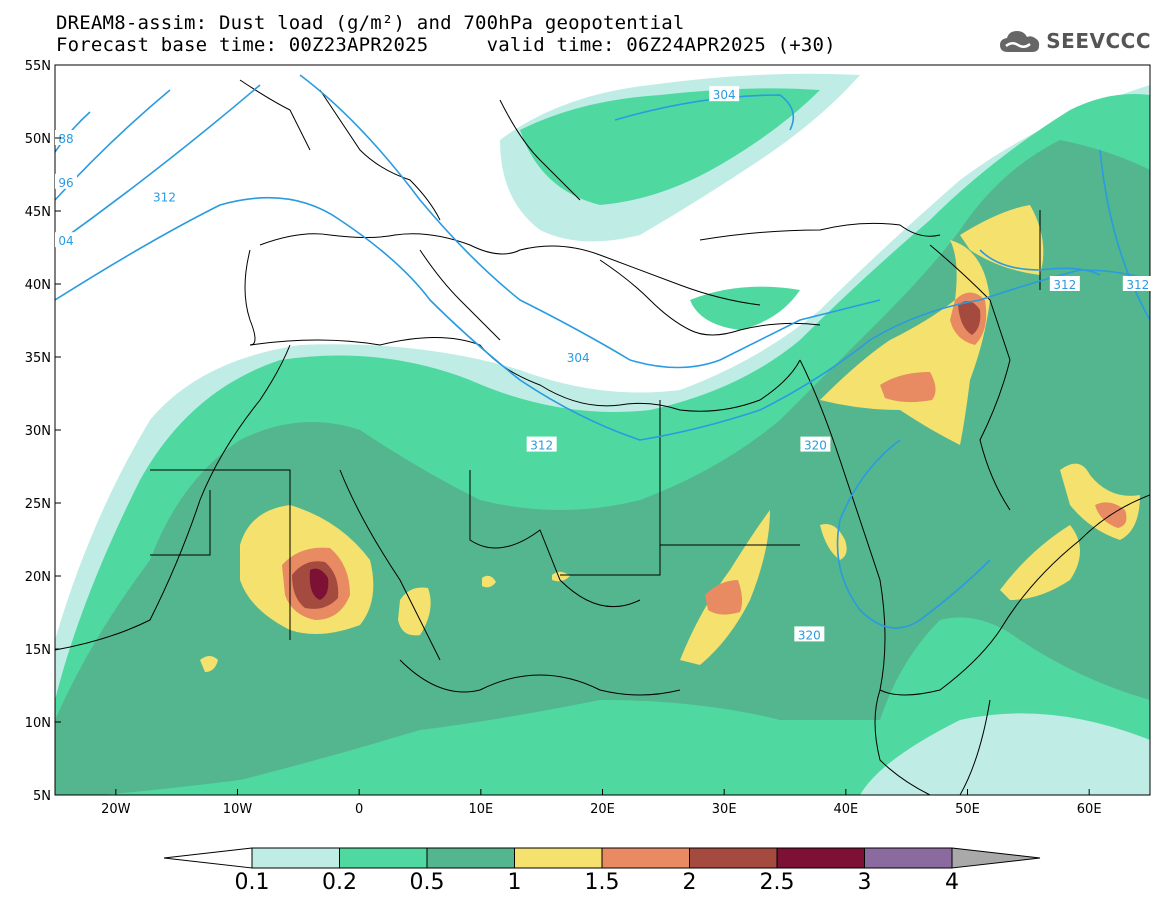  Describe the element at coordinates (38, 212) in the screenshot. I see `lat-tick-label: 45N` at that location.